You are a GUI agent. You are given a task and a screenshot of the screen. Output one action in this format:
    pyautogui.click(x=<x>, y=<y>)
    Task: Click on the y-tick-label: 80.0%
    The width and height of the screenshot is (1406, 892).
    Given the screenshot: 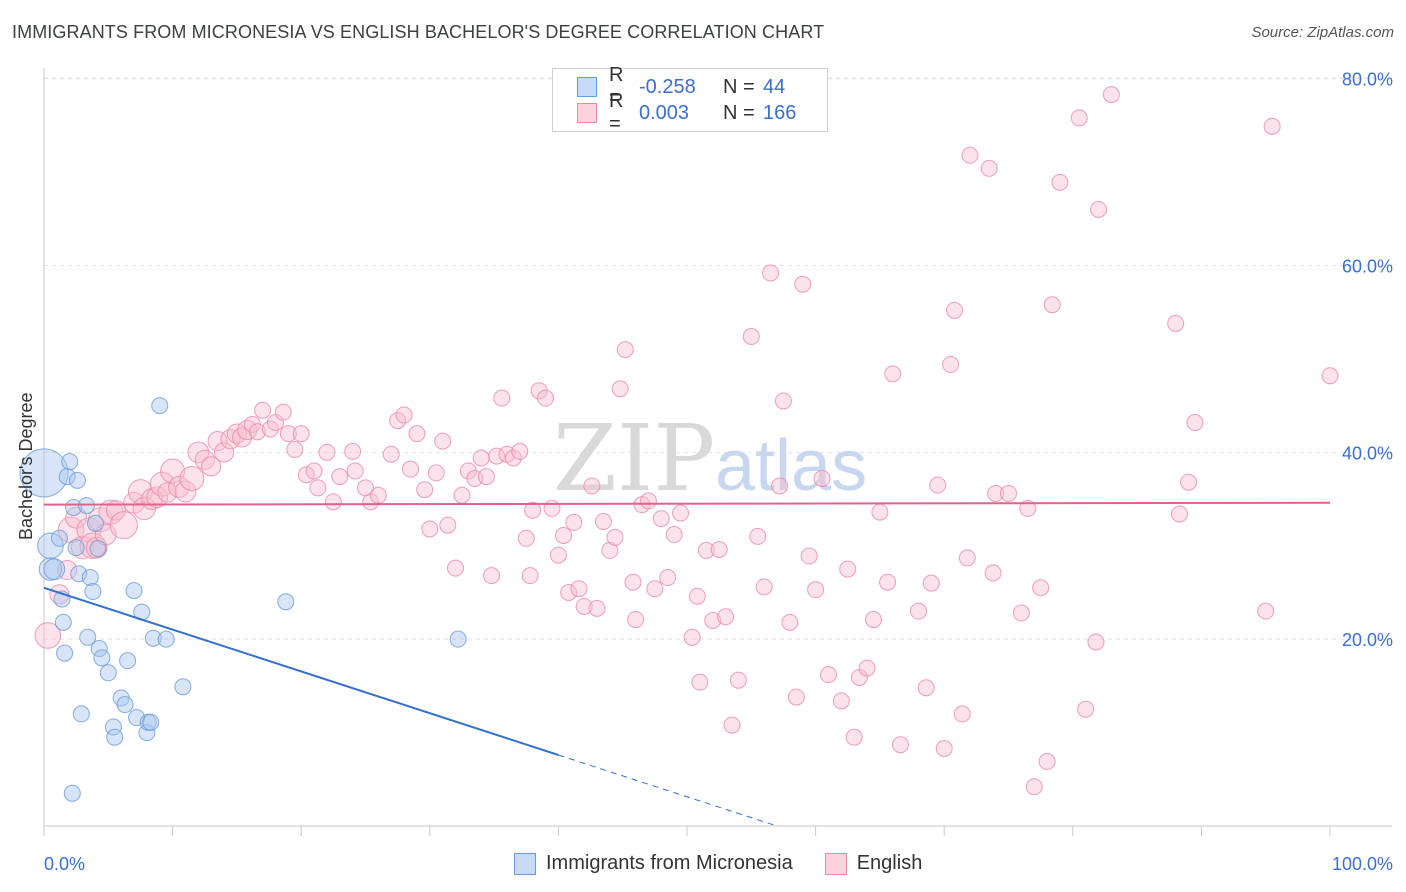 What is the action you would take?
    pyautogui.click(x=1367, y=80)
    